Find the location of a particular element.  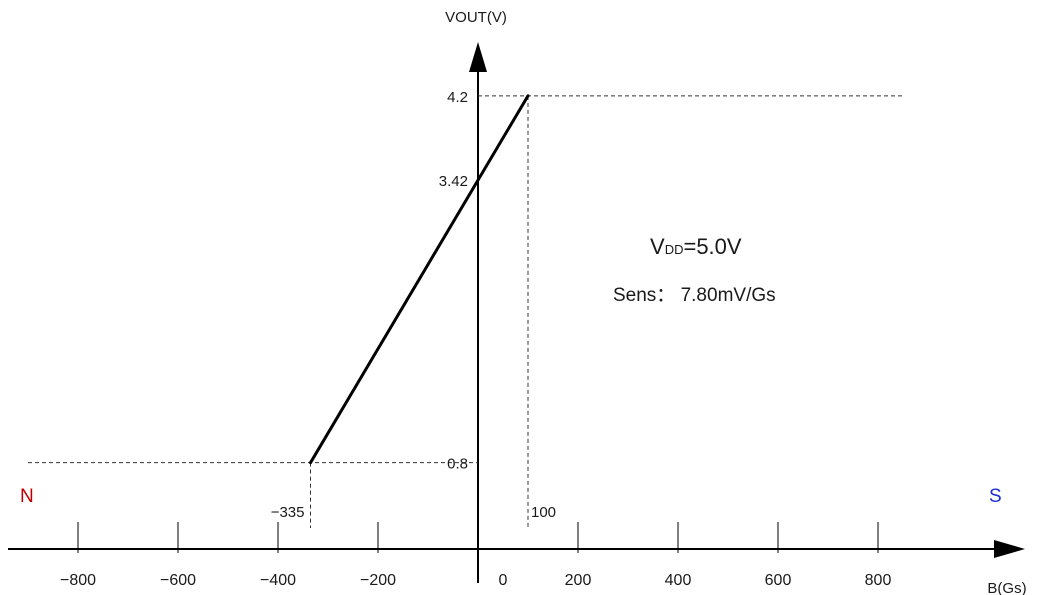

x-tick-label-2: −400 is located at coordinates (278, 580).